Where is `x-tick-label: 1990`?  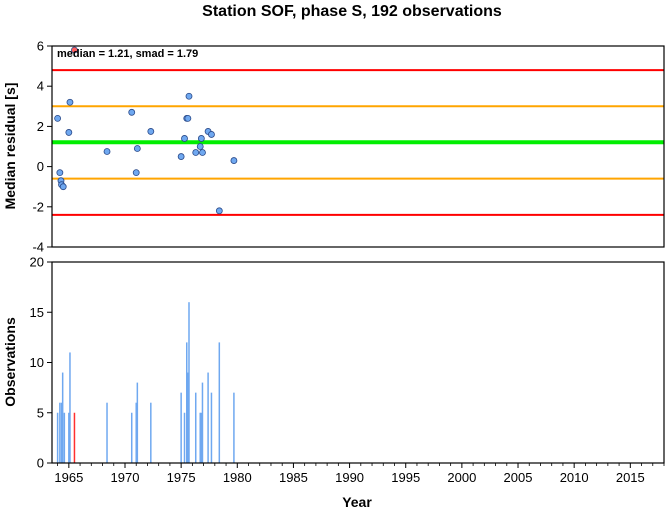 x-tick-label: 1990 is located at coordinates (349, 477).